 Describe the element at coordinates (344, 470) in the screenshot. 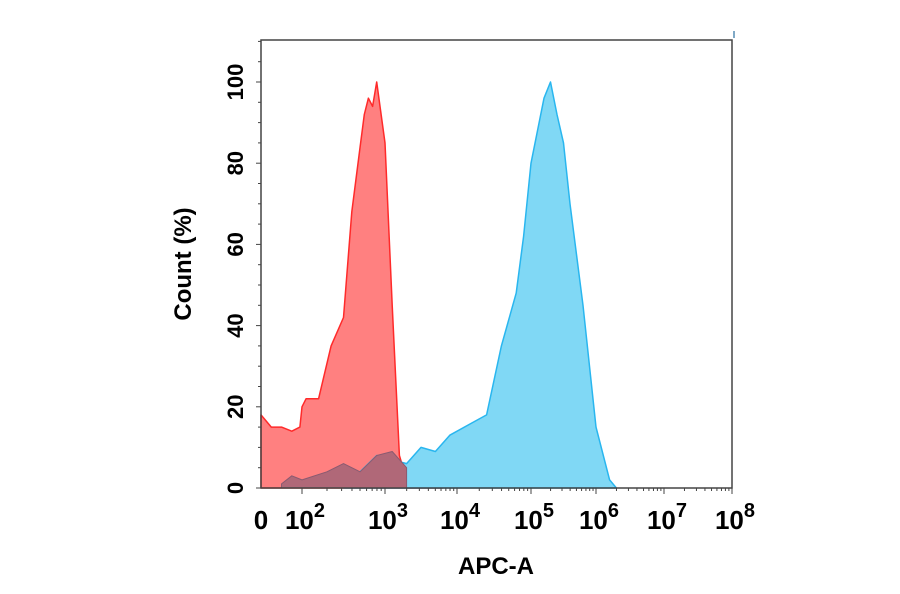

I see `overlap-area` at that location.